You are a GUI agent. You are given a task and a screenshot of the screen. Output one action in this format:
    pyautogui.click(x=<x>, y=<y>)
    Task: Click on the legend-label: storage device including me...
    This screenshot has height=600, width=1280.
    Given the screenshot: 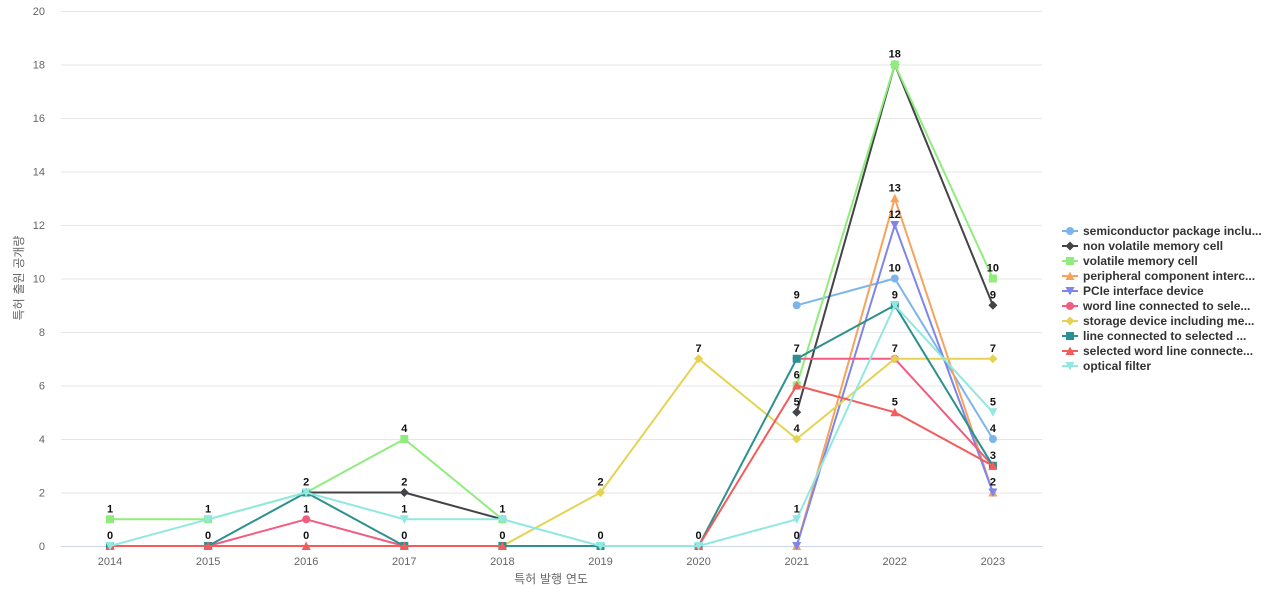 What is the action you would take?
    pyautogui.click(x=1168, y=321)
    